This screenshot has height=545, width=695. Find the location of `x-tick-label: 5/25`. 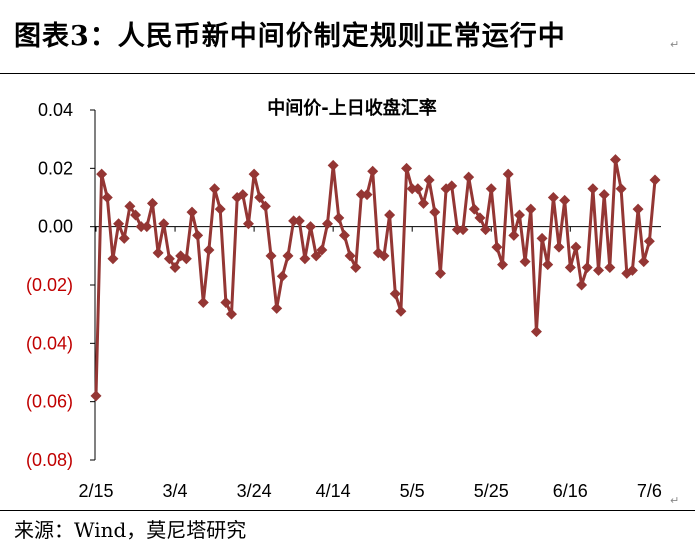

x-tick-label: 5/25 is located at coordinates (491, 491).